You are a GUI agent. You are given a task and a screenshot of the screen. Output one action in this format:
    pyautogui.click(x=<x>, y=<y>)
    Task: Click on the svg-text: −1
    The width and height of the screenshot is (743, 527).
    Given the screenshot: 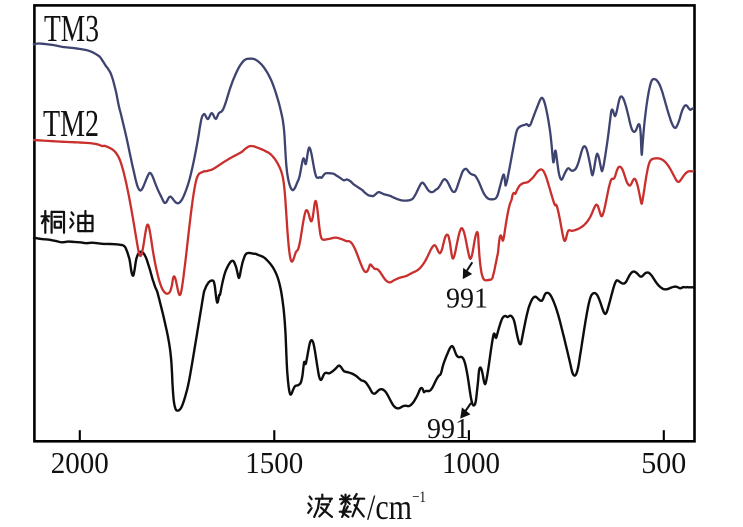 What is the action you would take?
    pyautogui.click(x=419, y=497)
    